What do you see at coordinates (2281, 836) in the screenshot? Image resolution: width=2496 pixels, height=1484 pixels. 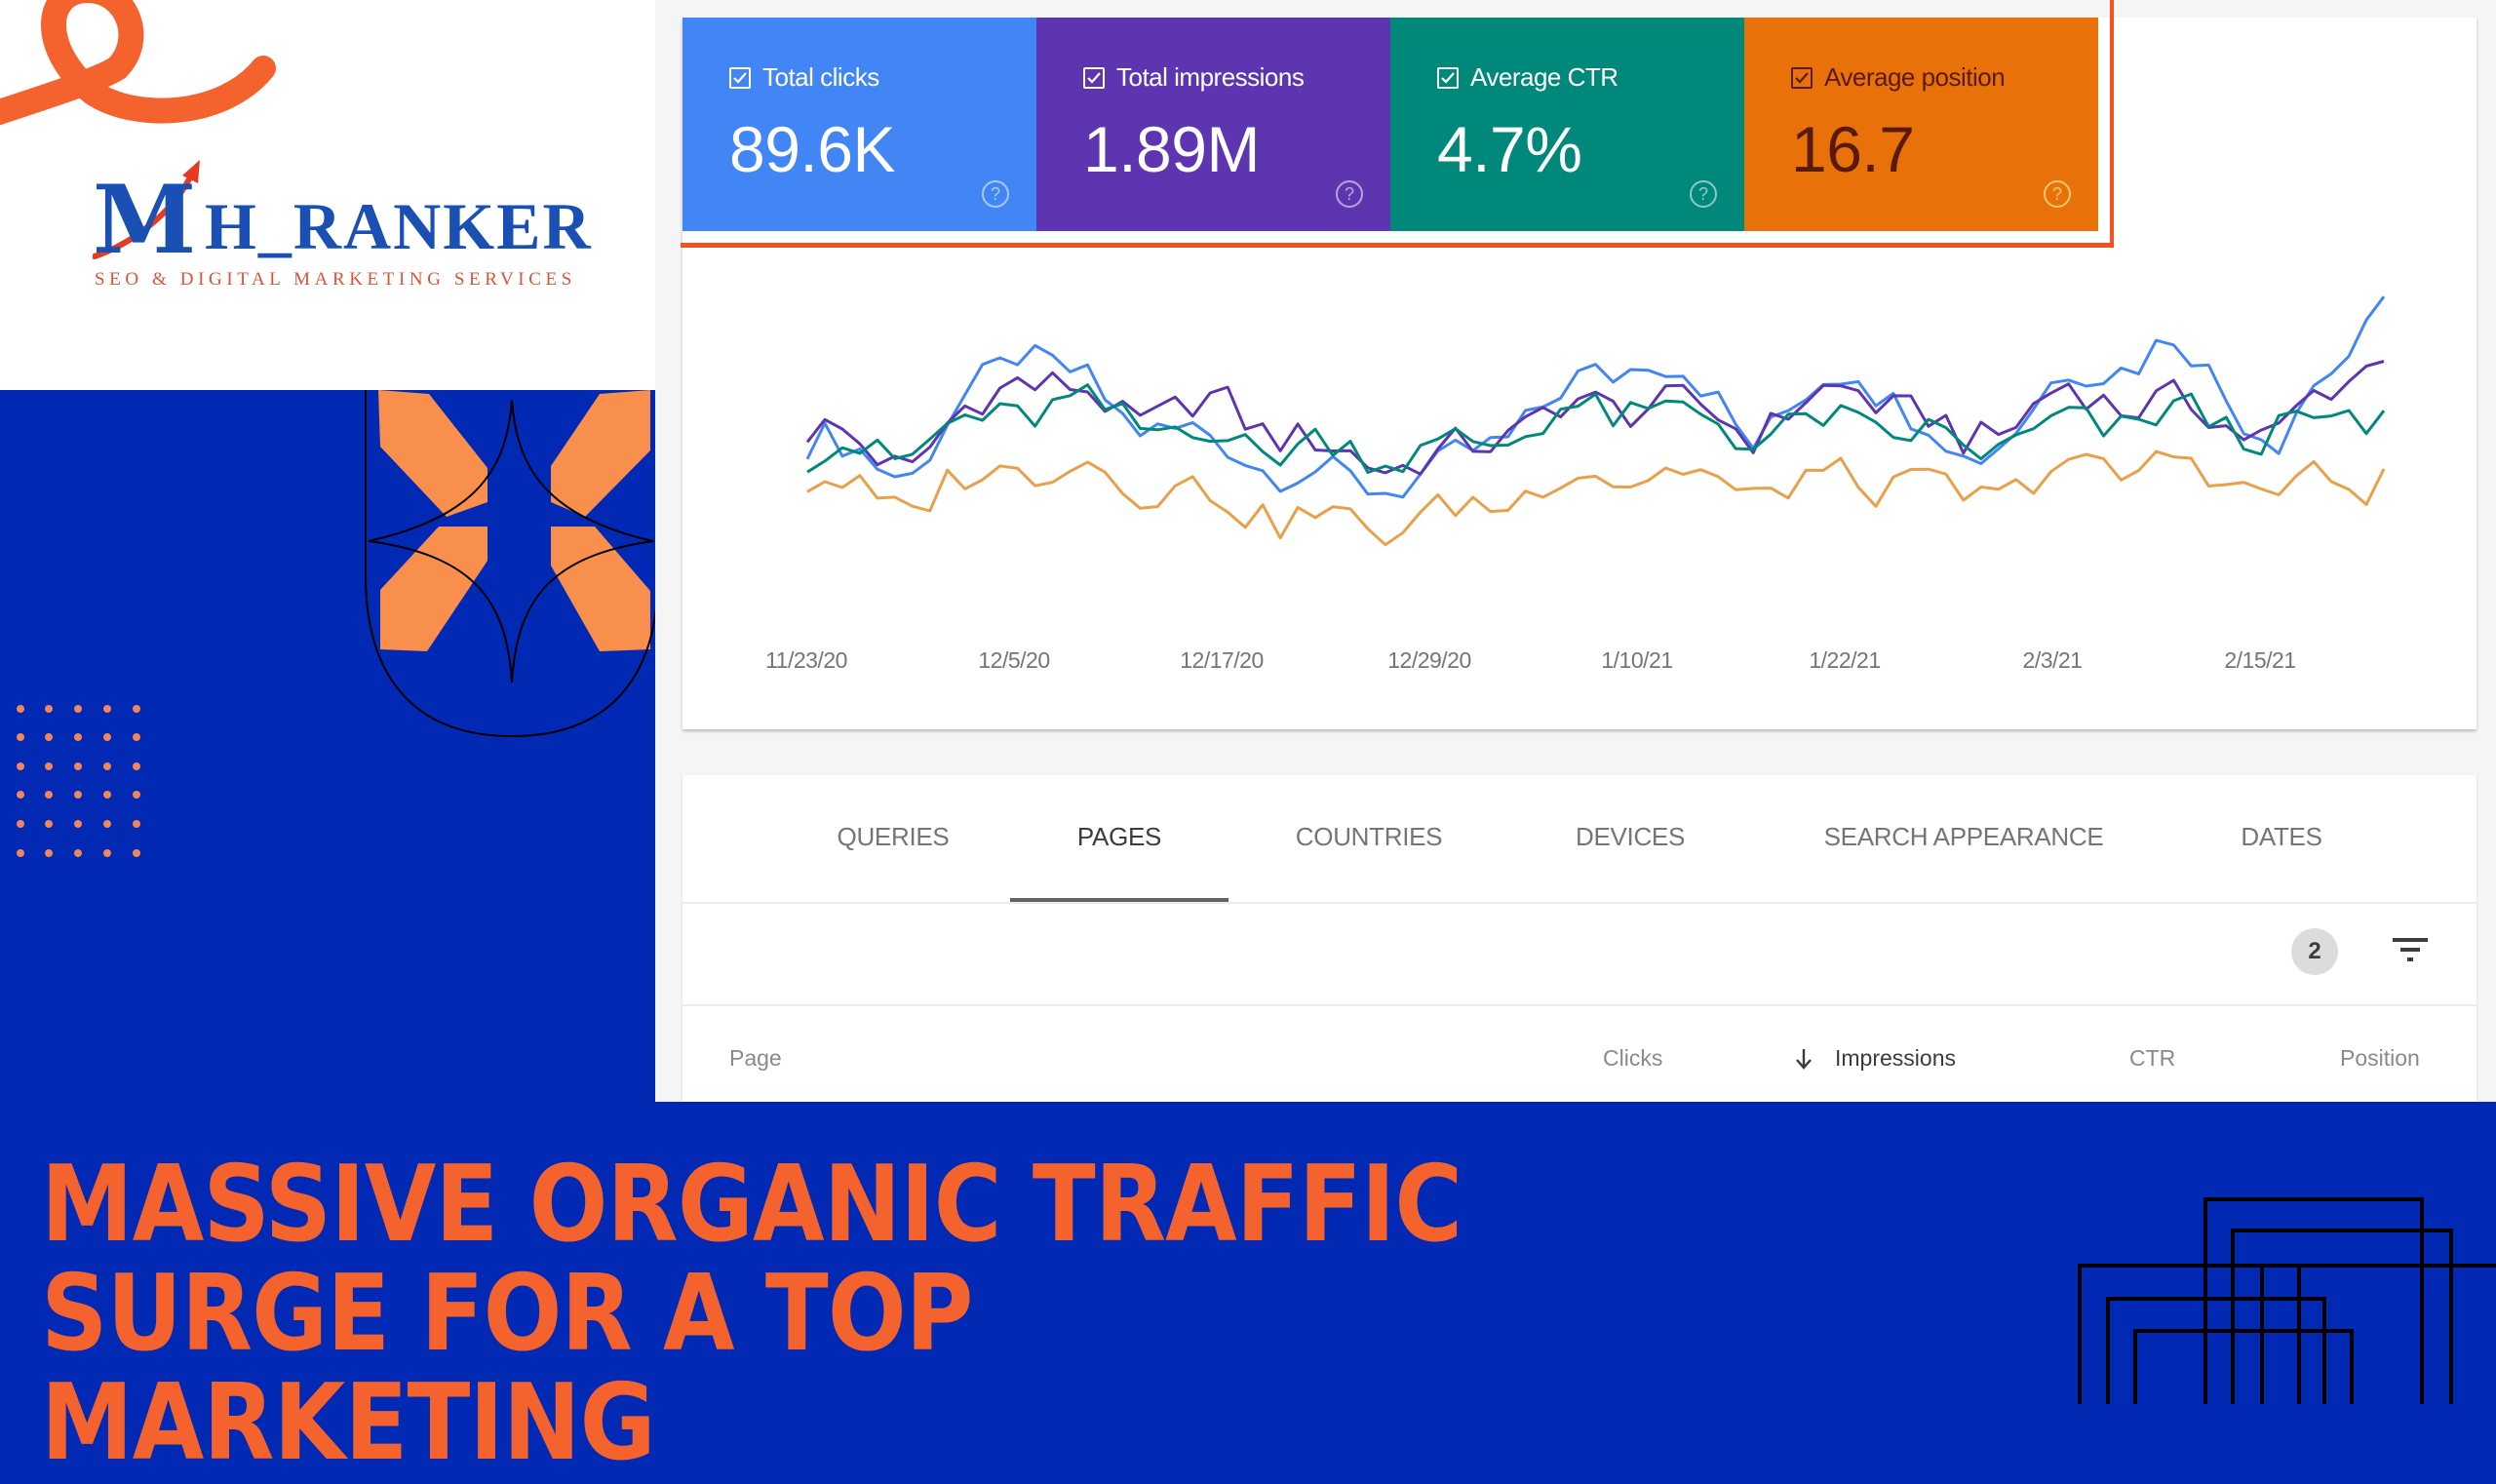 I see `tab-dates: DATES` at bounding box center [2281, 836].